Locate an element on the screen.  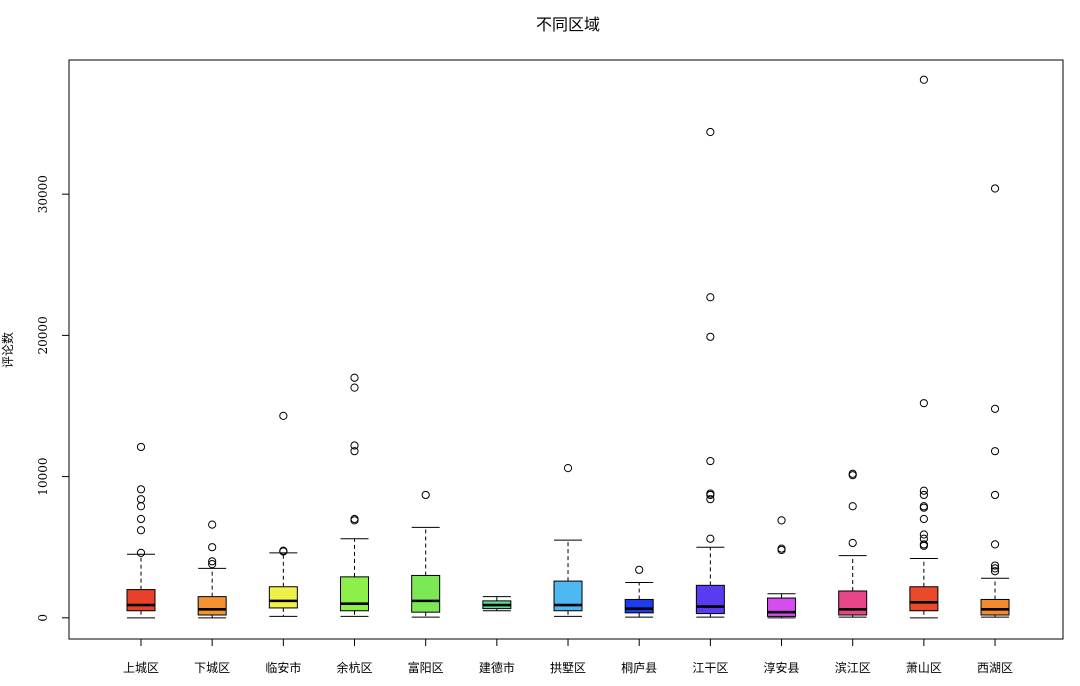
x-tick-label: 淳安县 is located at coordinates (782, 667).